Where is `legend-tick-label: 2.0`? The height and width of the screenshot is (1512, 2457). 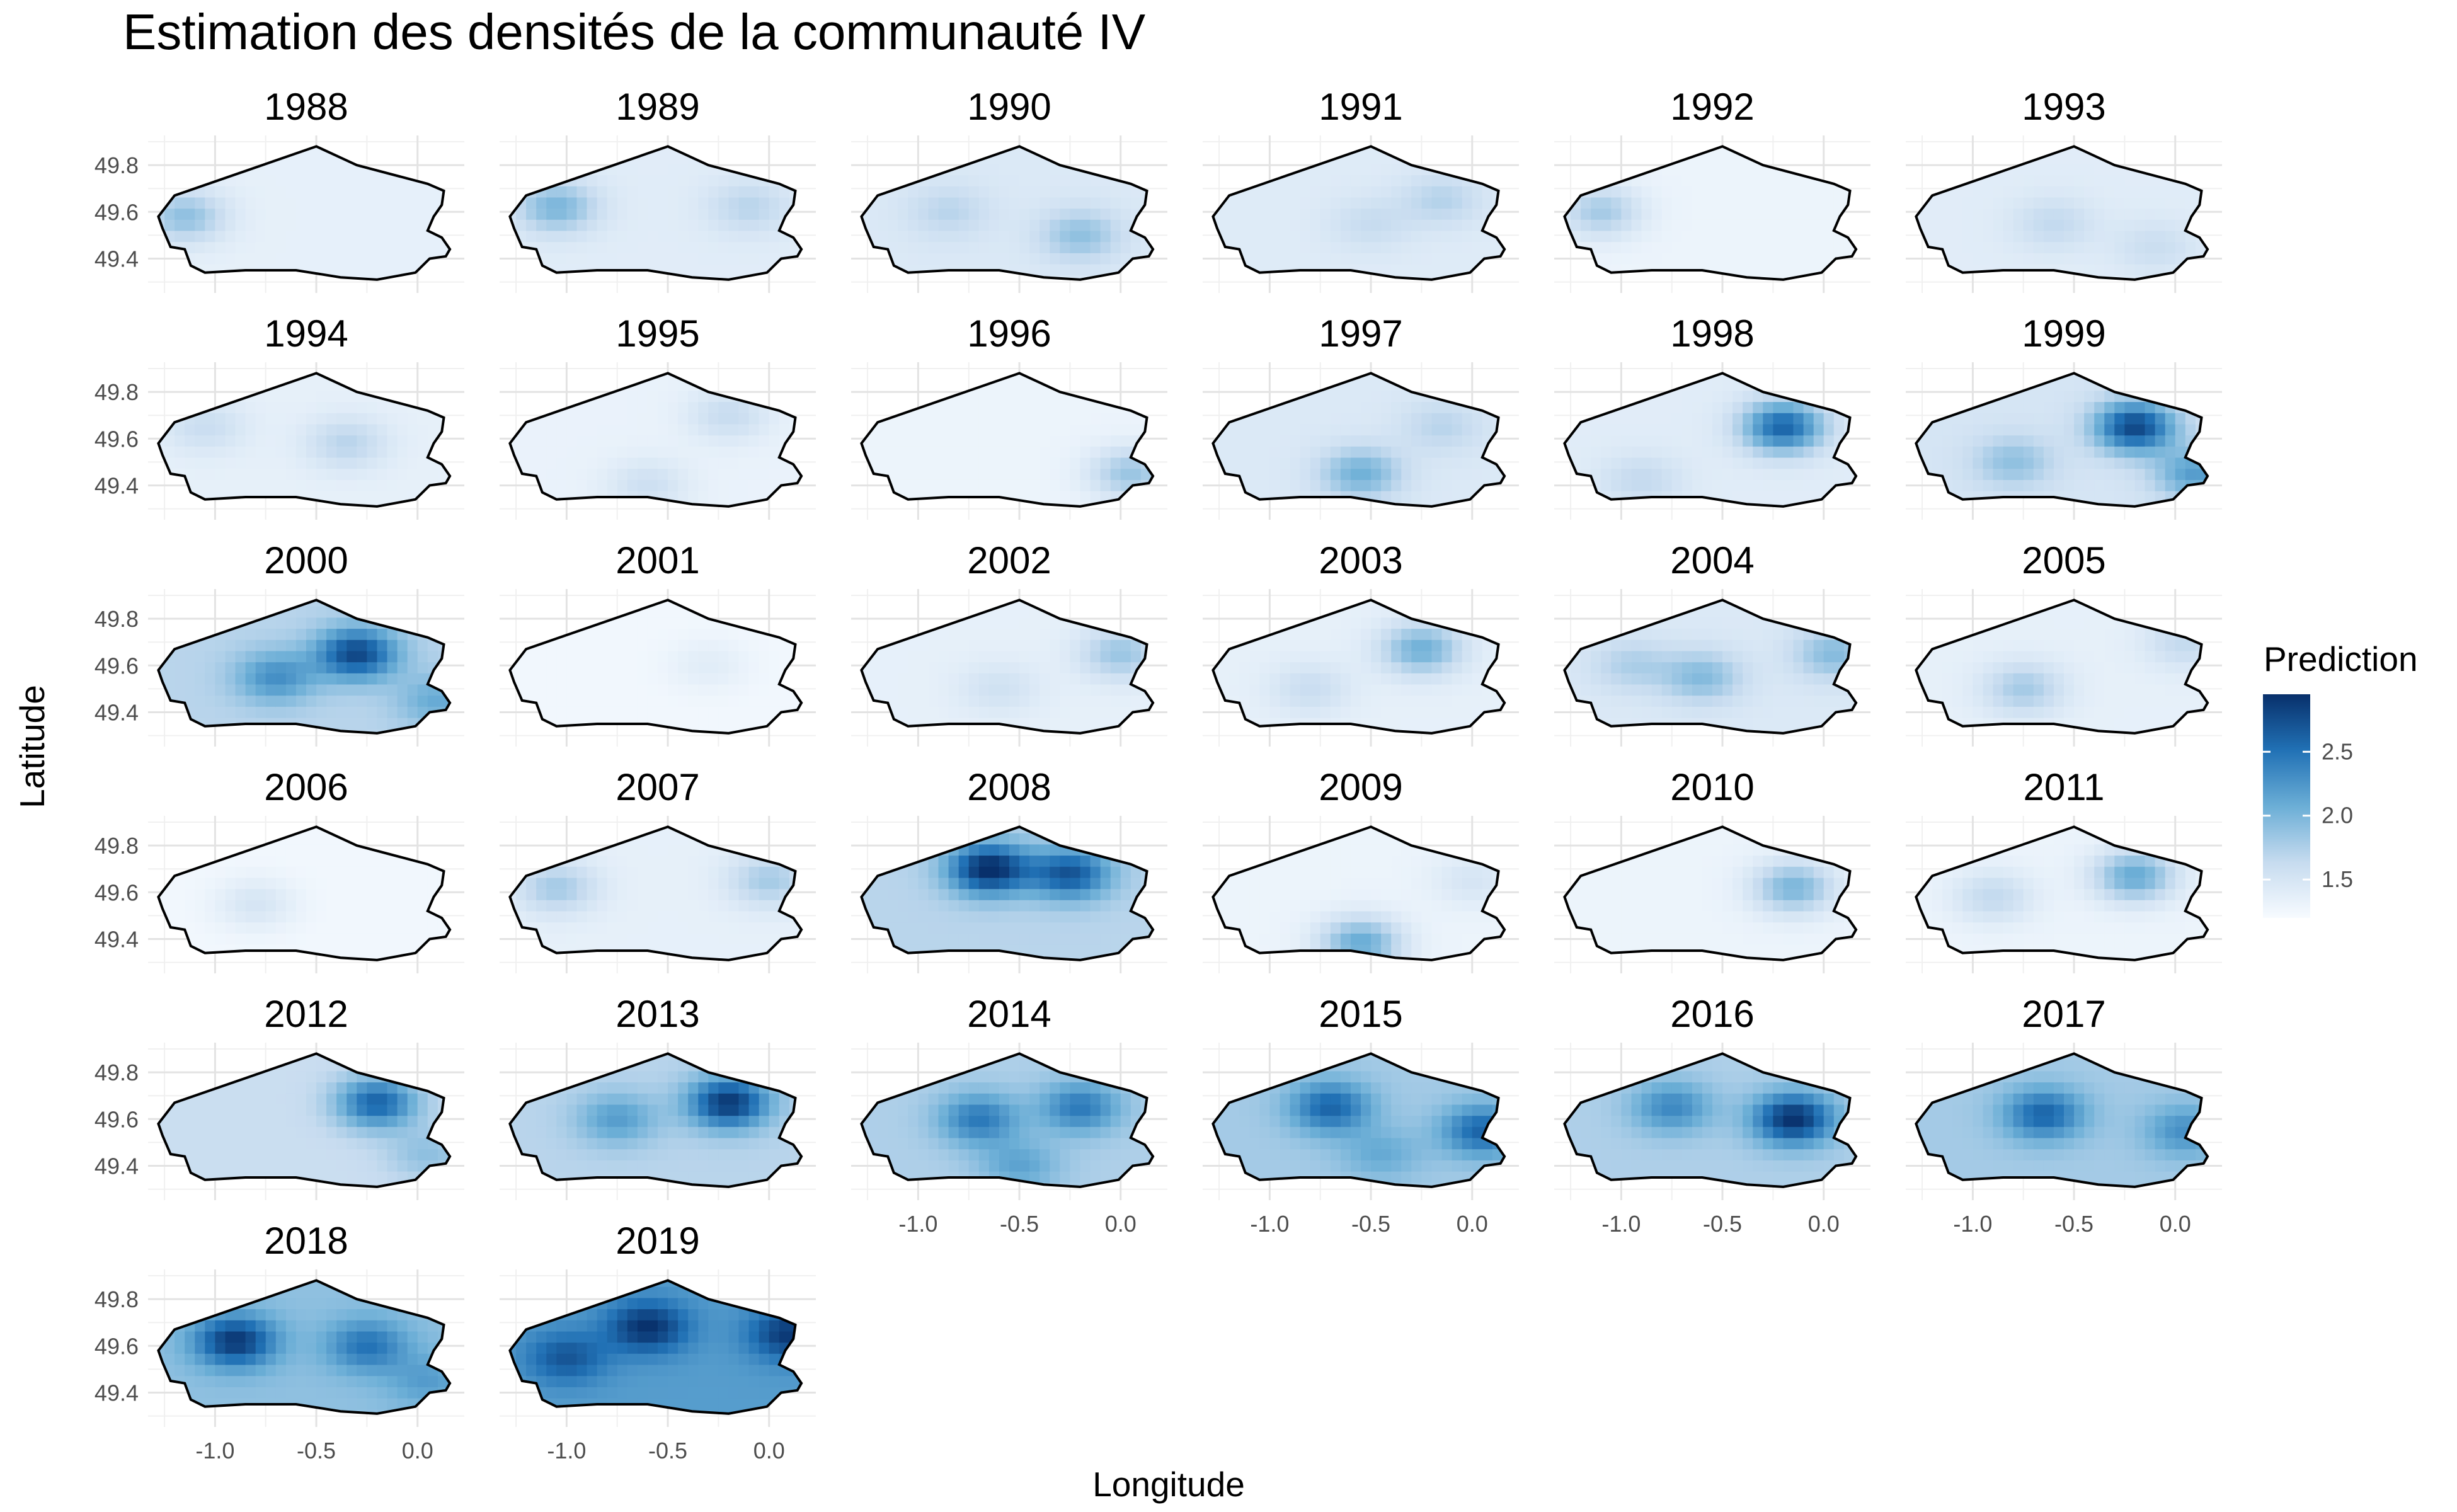
legend-tick-label: 2.0 is located at coordinates (2337, 815).